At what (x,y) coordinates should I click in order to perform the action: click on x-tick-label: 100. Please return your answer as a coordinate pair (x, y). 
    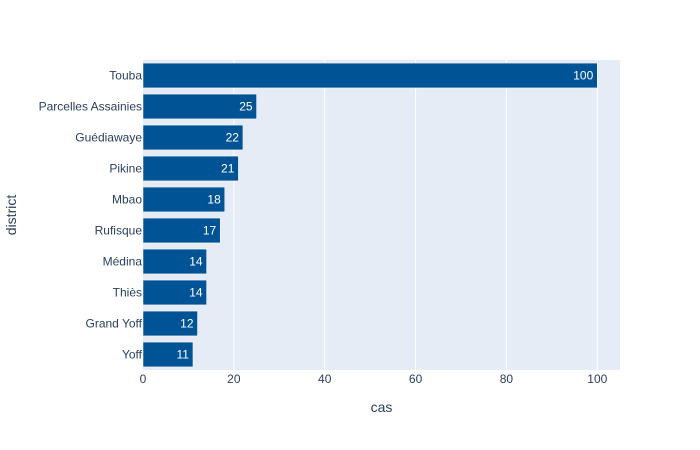
    Looking at the image, I should click on (597, 379).